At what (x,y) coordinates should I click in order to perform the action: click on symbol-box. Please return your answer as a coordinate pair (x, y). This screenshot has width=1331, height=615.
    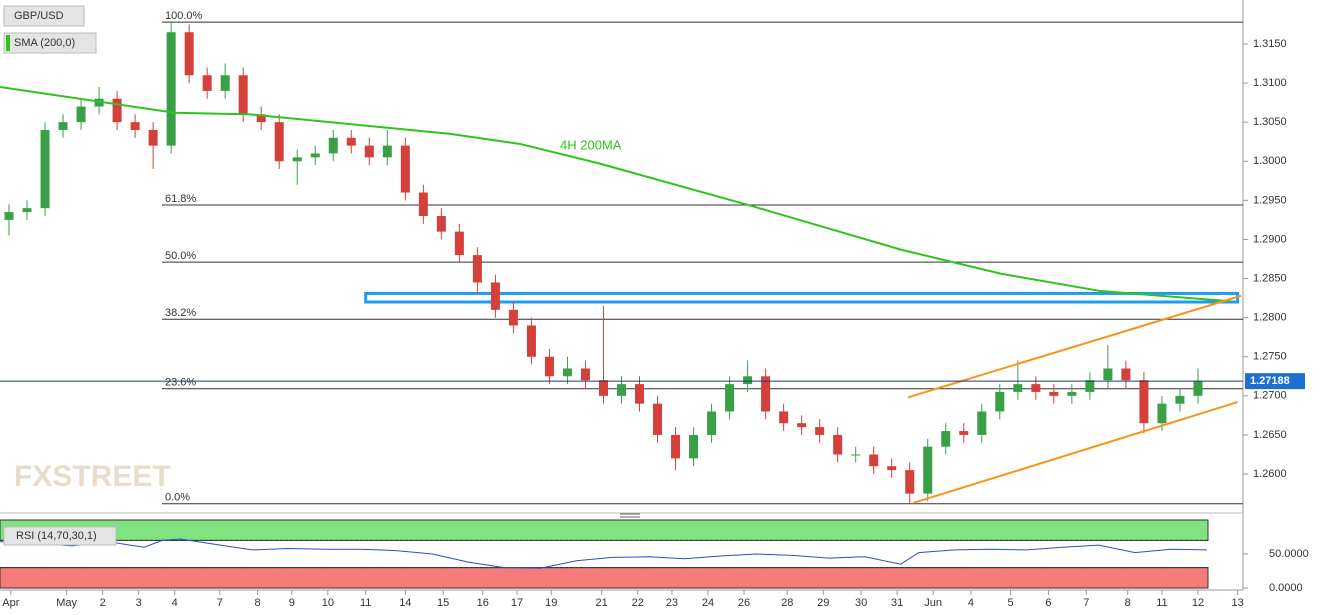
    Looking at the image, I should click on (44, 16).